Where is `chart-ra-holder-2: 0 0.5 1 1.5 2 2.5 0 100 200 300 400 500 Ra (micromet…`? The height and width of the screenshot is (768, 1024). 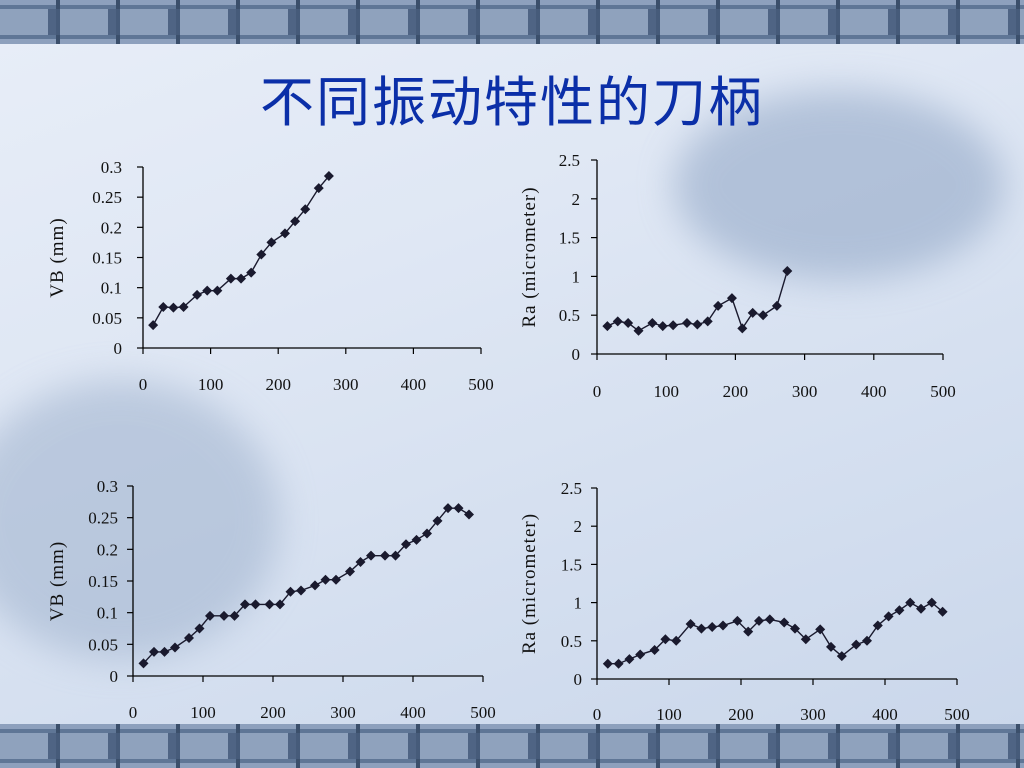 chart-ra-holder-2: 0 0.5 1 1.5 2 2.5 0 100 200 300 400 500 Ra (micromet… is located at coordinates (744, 601).